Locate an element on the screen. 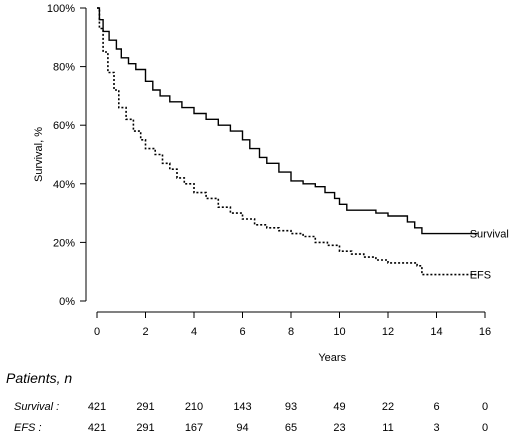 The height and width of the screenshot is (434, 520). risk-row-label: EFS : is located at coordinates (28, 428).